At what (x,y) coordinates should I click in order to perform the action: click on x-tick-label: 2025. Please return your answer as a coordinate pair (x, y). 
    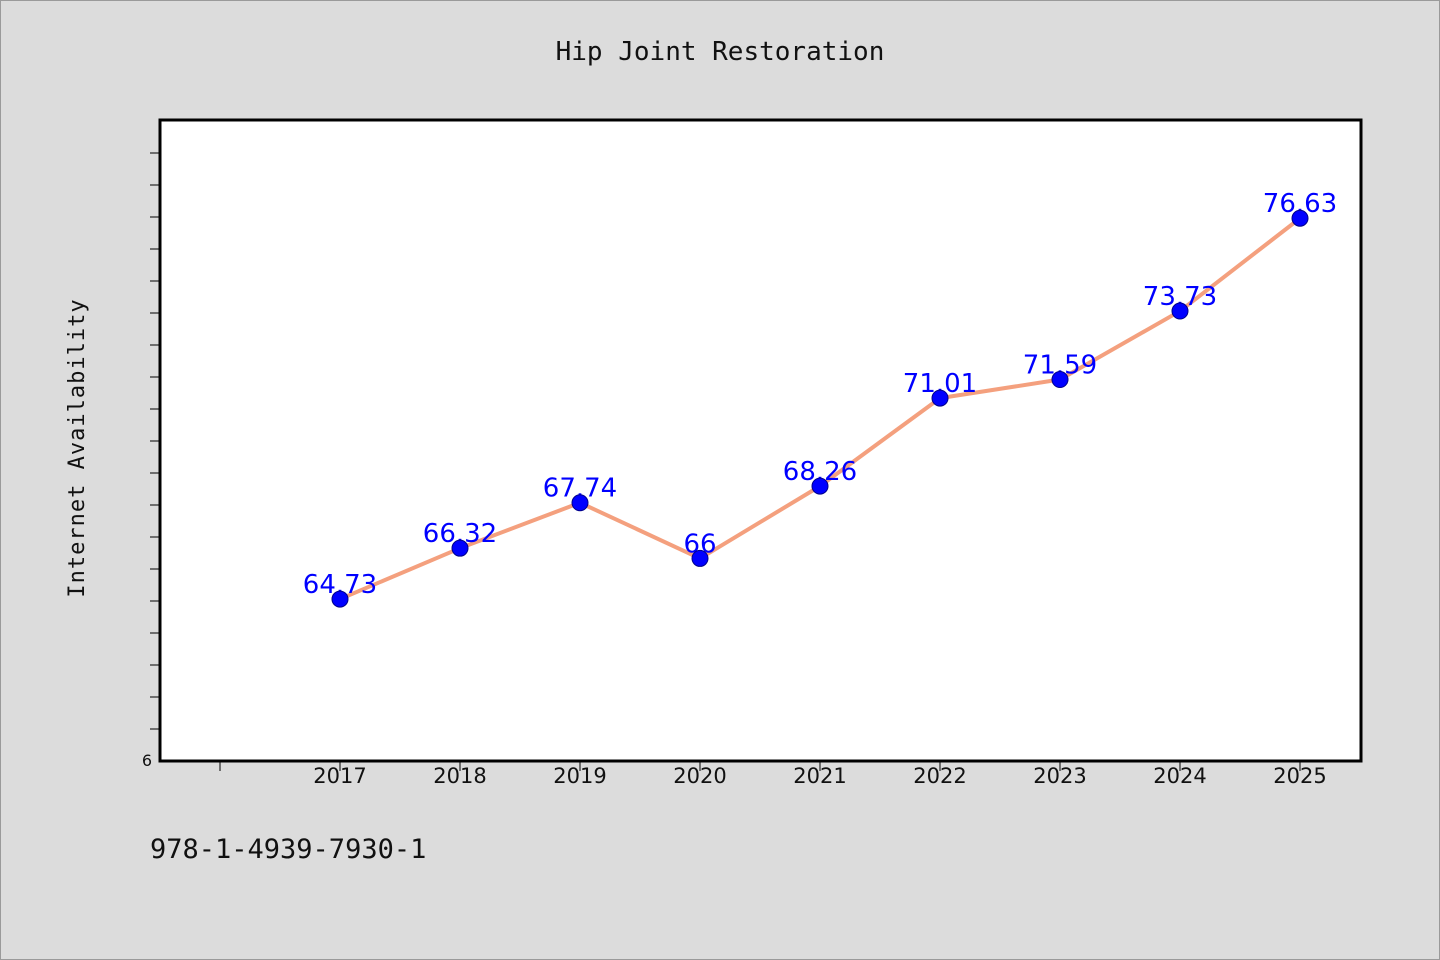
    Looking at the image, I should click on (1299, 776).